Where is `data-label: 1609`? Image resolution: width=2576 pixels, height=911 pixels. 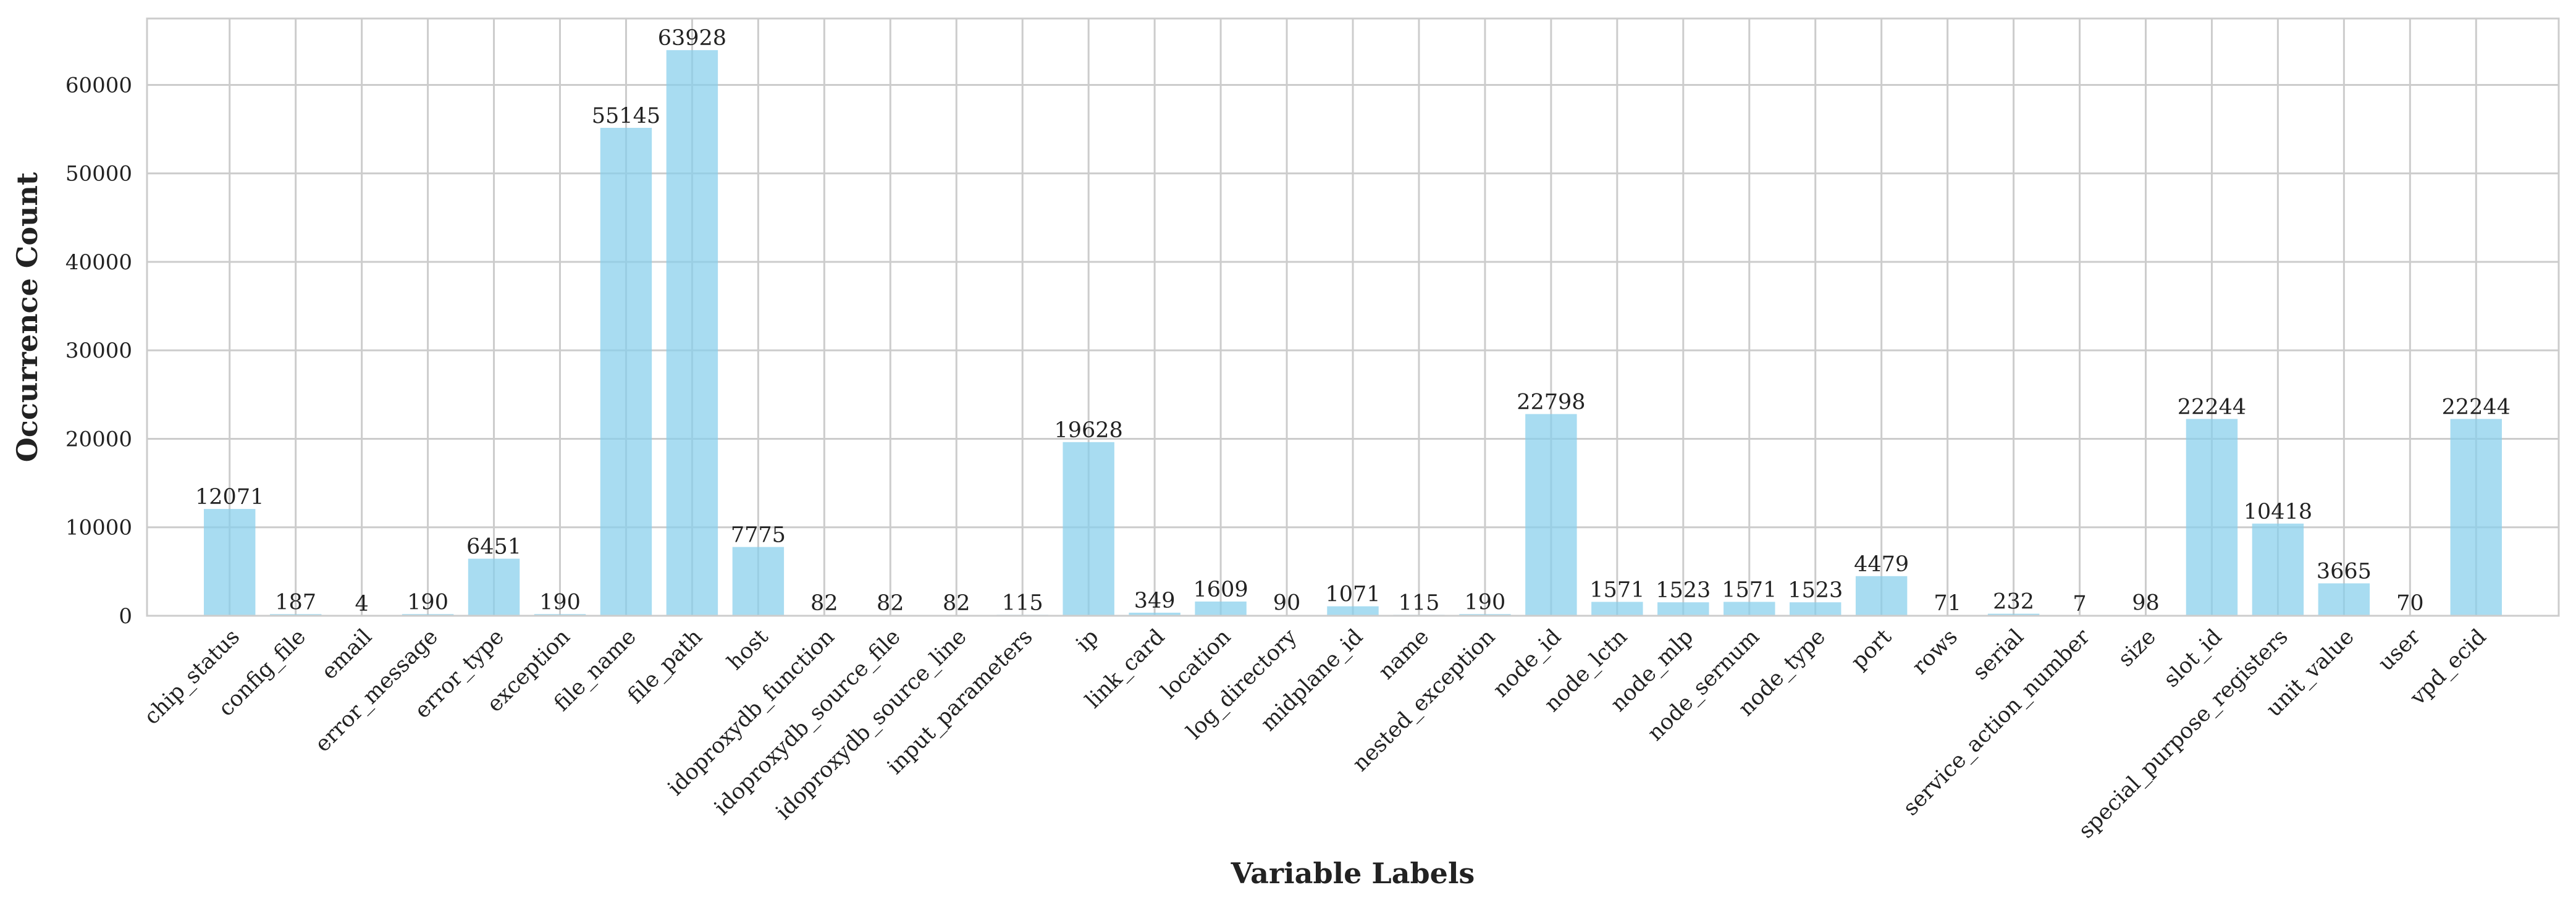 data-label: 1609 is located at coordinates (1220, 589).